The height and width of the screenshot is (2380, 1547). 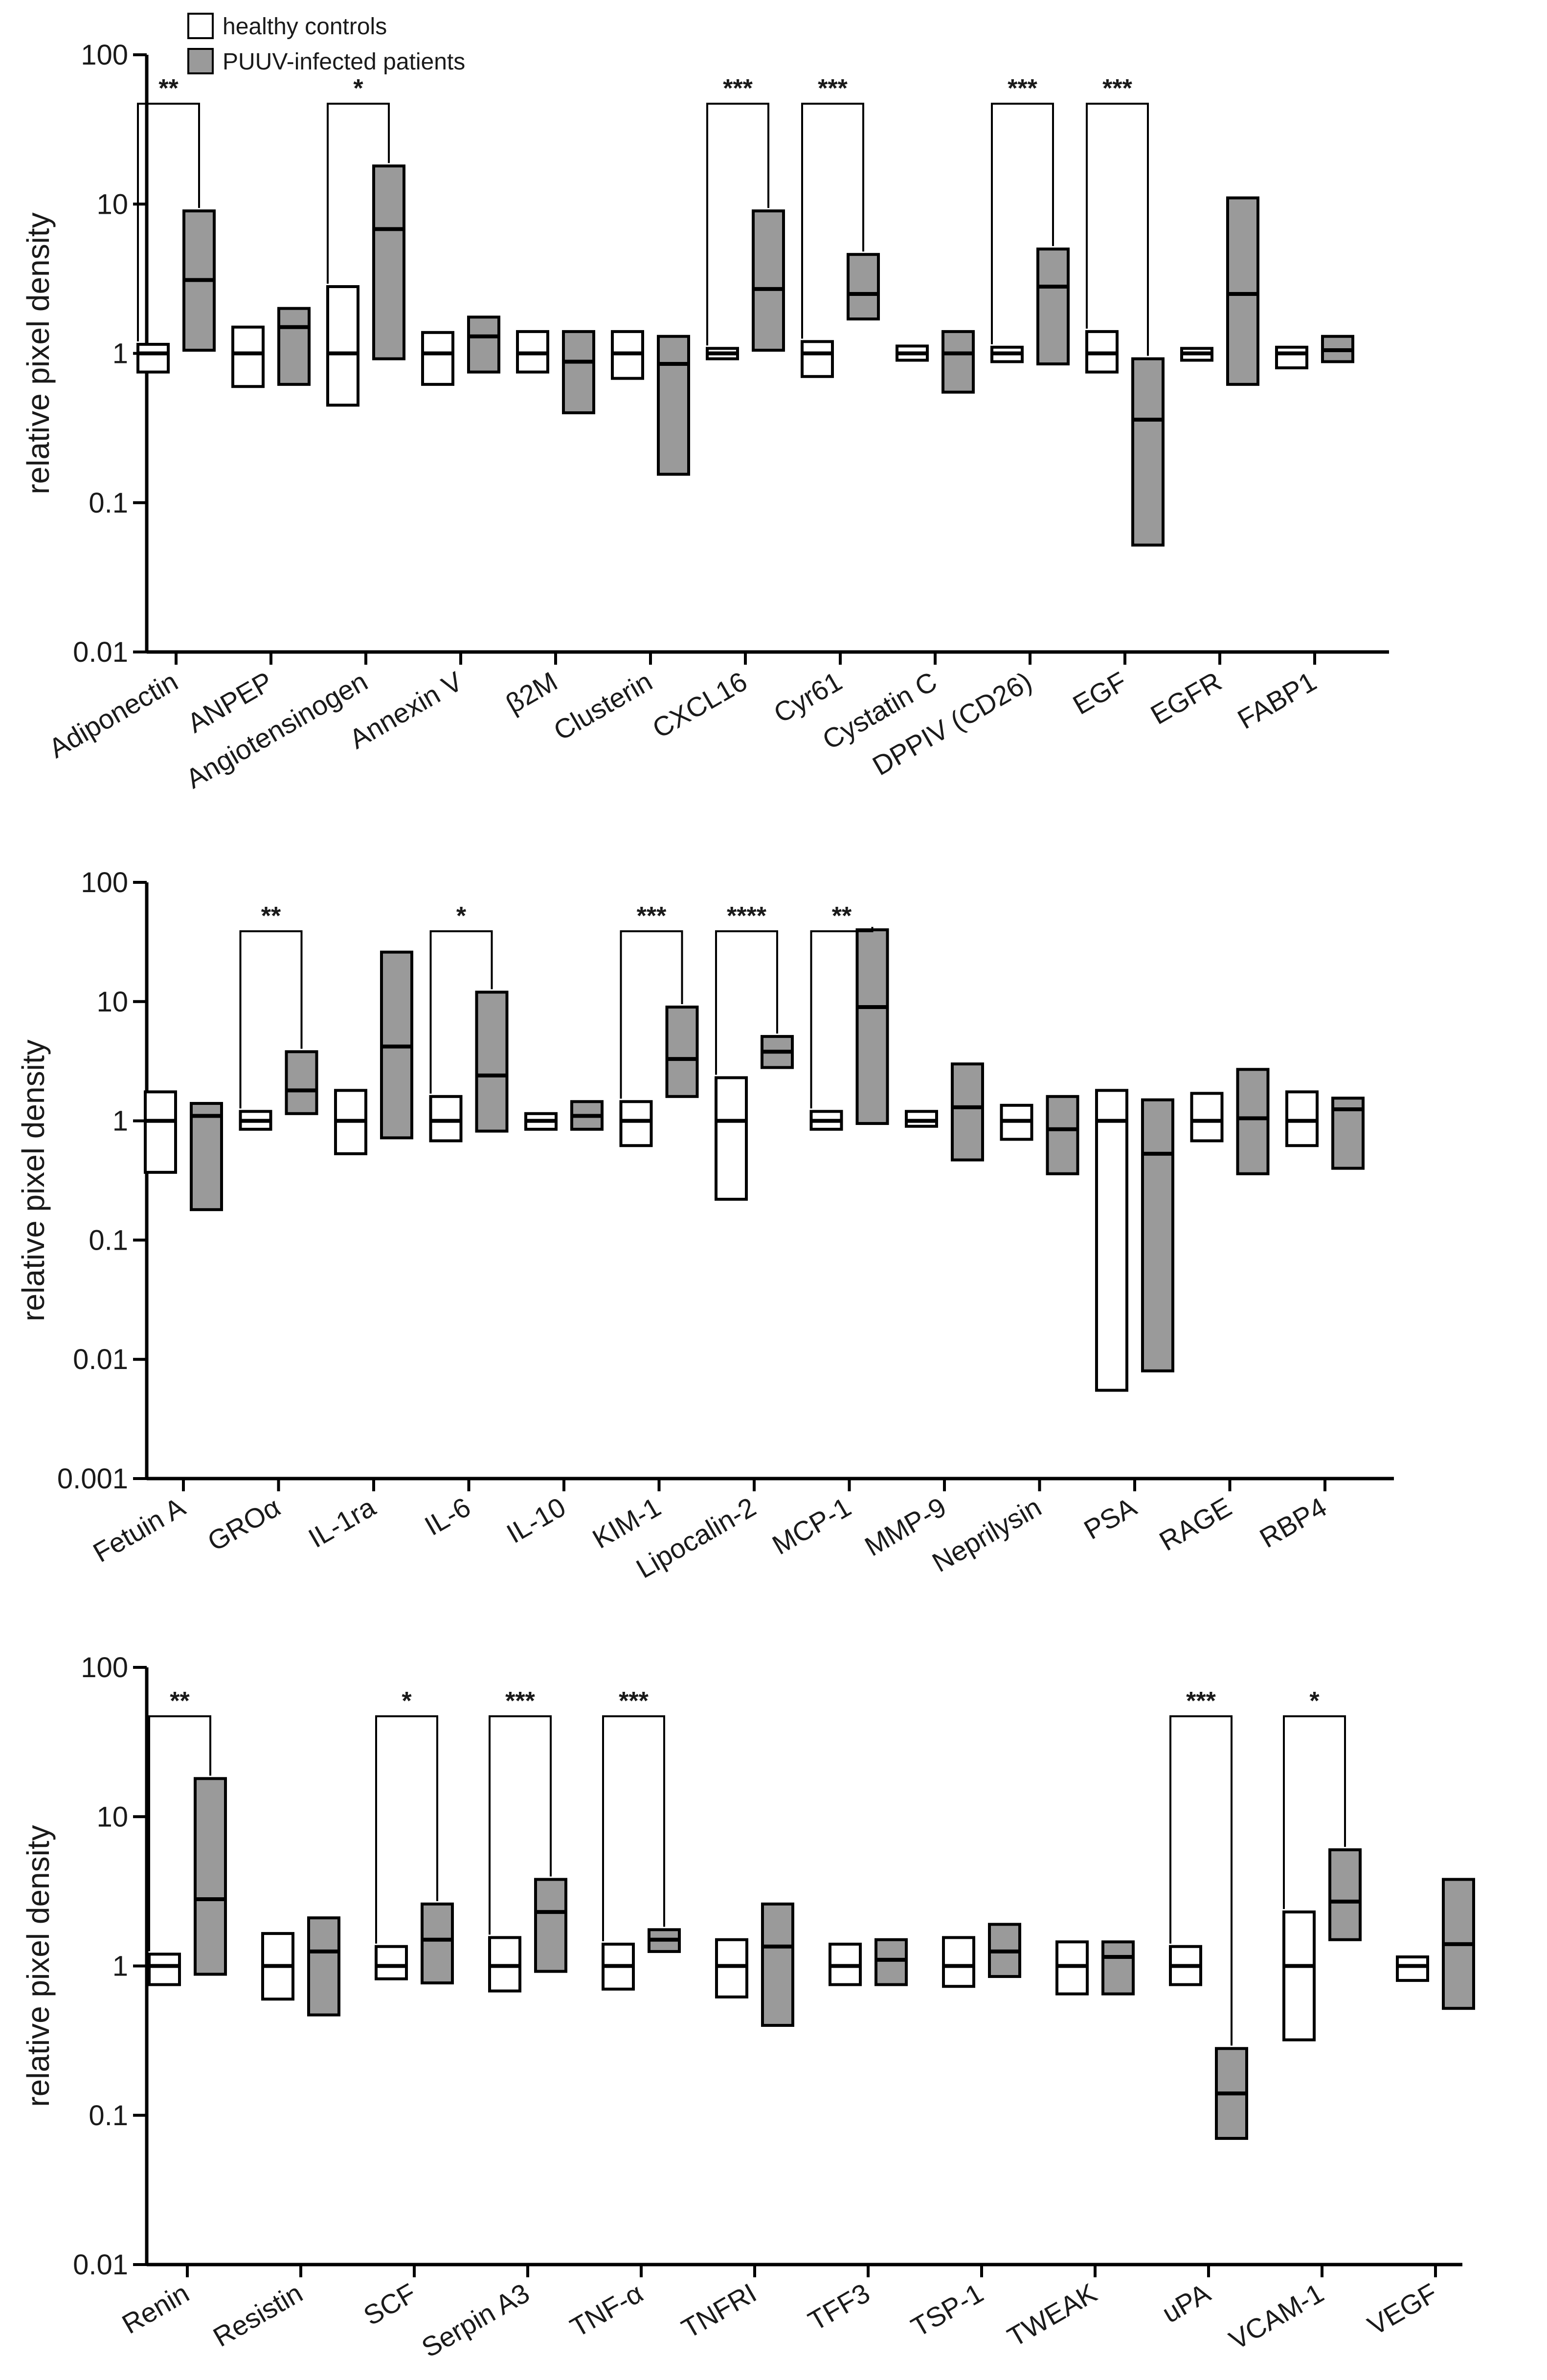 What do you see at coordinates (1277, 700) in the screenshot?
I see `category-label-fabp1: FABP1` at bounding box center [1277, 700].